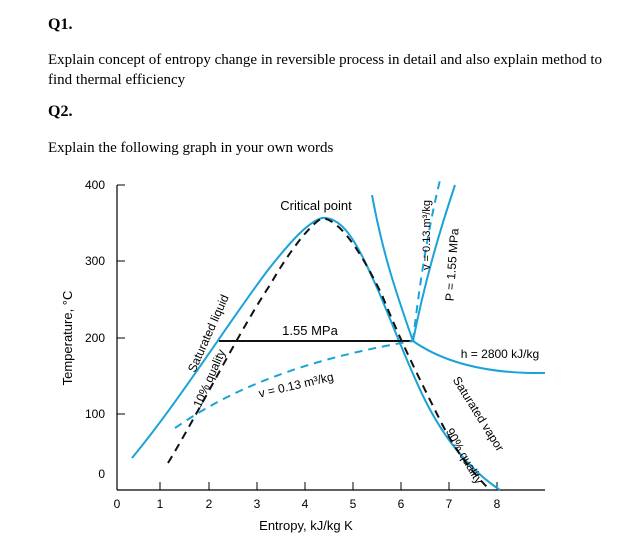 Image resolution: width=632 pixels, height=546 pixels. What do you see at coordinates (160, 504) in the screenshot?
I see `x-tick-label-1: 1` at bounding box center [160, 504].